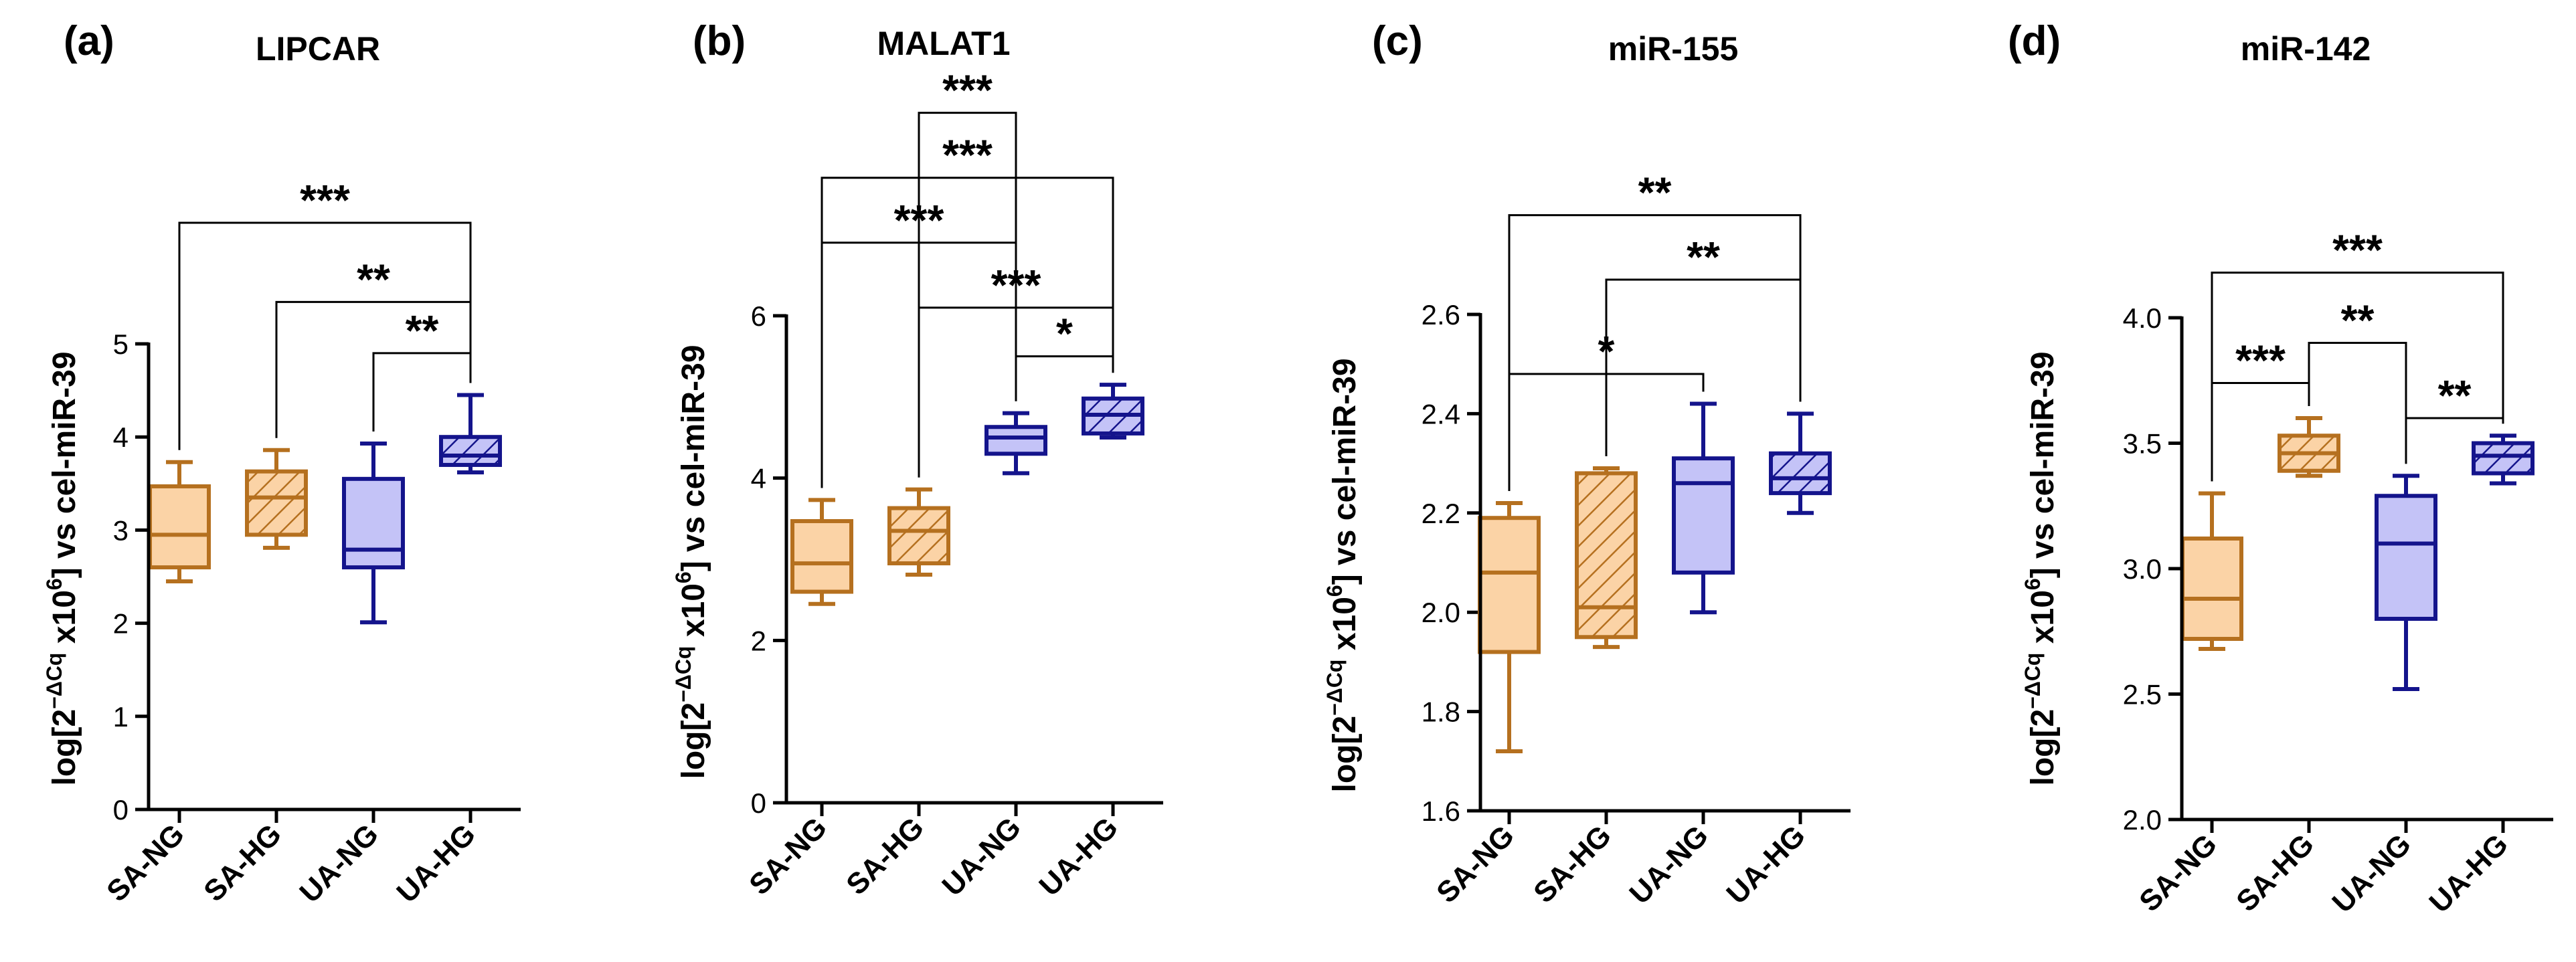 This screenshot has height=962, width=2576. I want to click on panel-b-categories: SA-NG SA-HG UA-NG UA-HG, so click(933, 852).